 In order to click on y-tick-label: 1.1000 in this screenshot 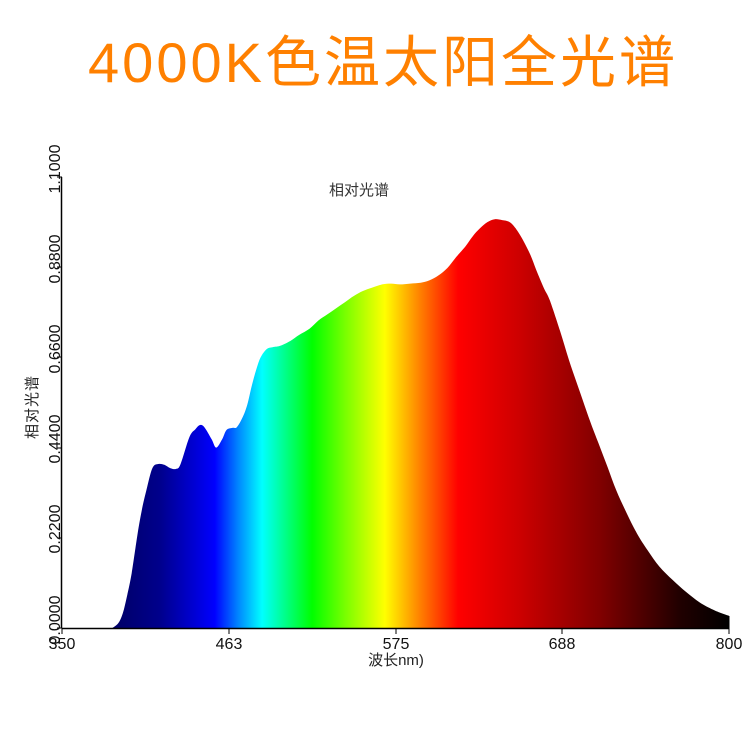, I will do `click(55, 168)`.